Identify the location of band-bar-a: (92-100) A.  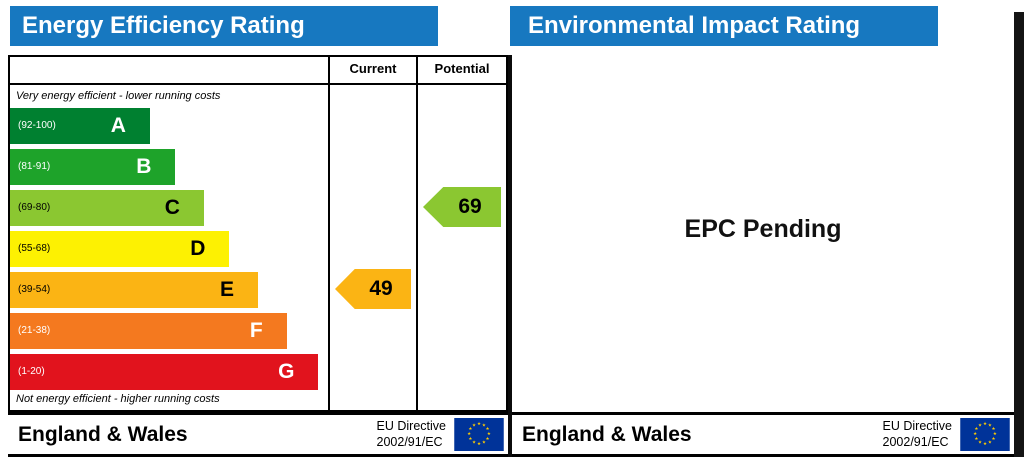
(80, 125).